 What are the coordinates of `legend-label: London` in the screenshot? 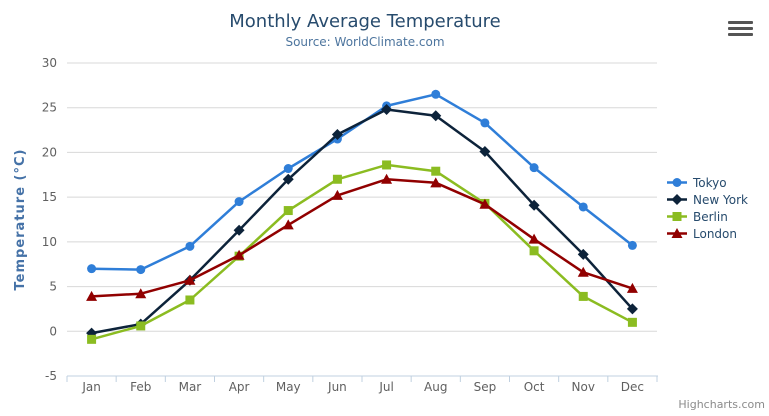 It's located at (715, 233).